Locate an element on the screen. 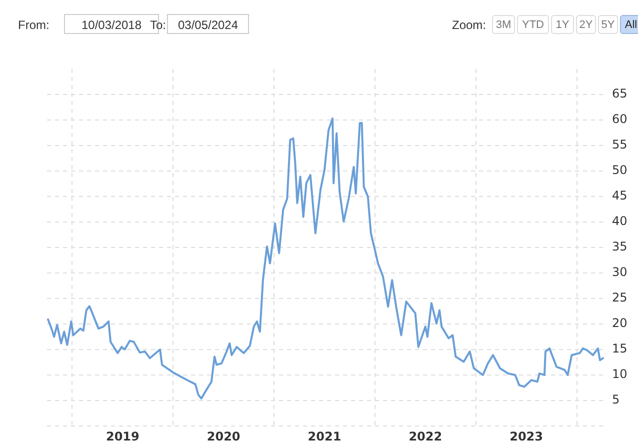 This screenshot has height=447, width=638. text: Zoom: is located at coordinates (469, 25).